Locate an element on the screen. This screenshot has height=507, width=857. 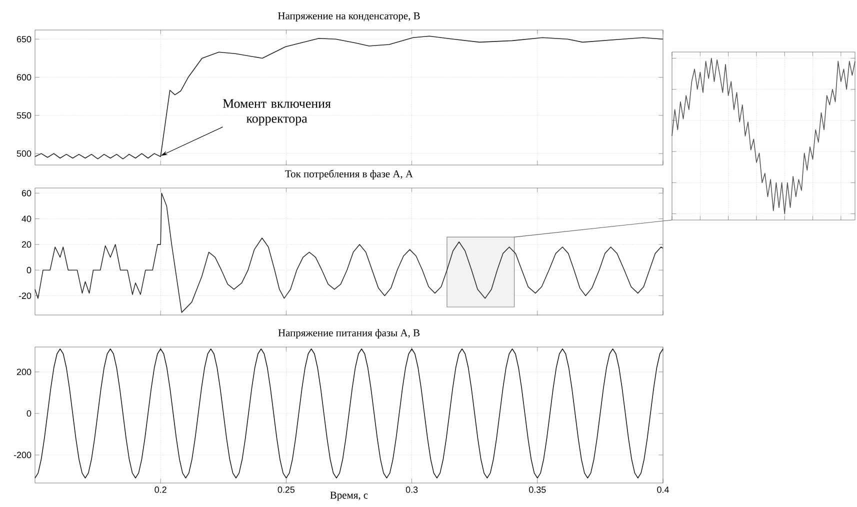
y-tick-label: -20 is located at coordinates (25, 295).